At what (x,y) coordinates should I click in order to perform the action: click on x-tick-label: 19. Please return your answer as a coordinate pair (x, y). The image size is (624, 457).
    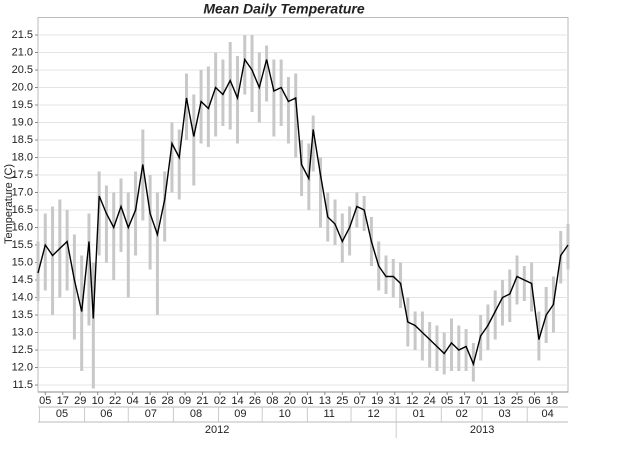
    Looking at the image, I should click on (377, 401).